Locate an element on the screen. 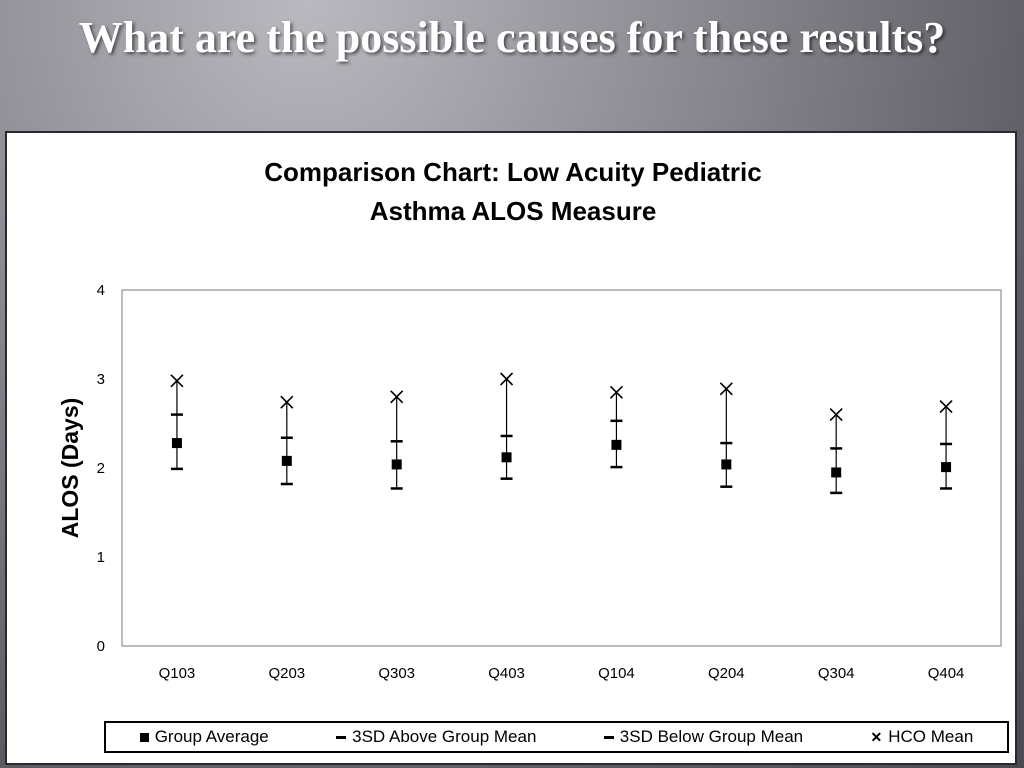 Image resolution: width=1024 pixels, height=768 pixels. x-tick-label: Q204 is located at coordinates (726, 673).